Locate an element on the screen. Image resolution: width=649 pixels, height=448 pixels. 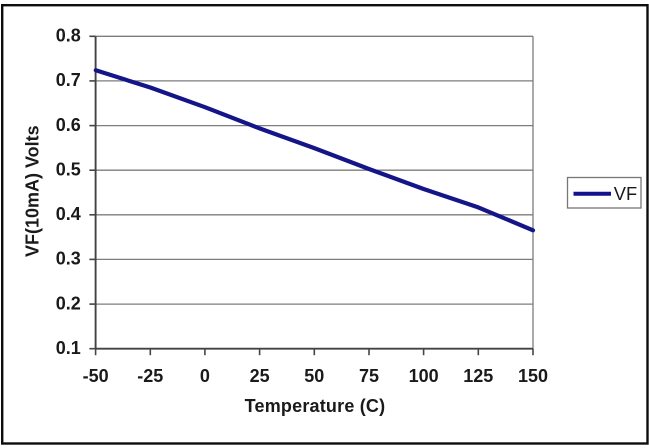
svg-text: 0.8 is located at coordinates (68, 36).